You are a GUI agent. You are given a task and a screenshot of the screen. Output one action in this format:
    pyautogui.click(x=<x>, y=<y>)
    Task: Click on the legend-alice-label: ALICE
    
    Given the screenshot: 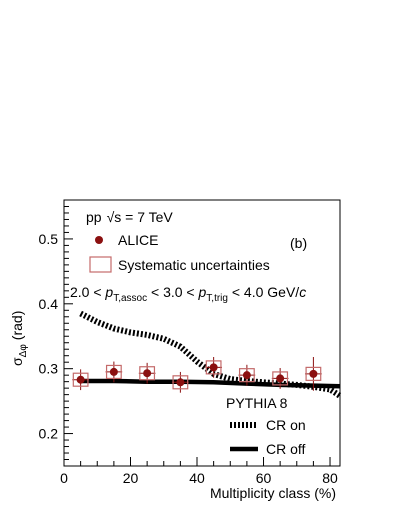 What is the action you would take?
    pyautogui.click(x=138, y=240)
    